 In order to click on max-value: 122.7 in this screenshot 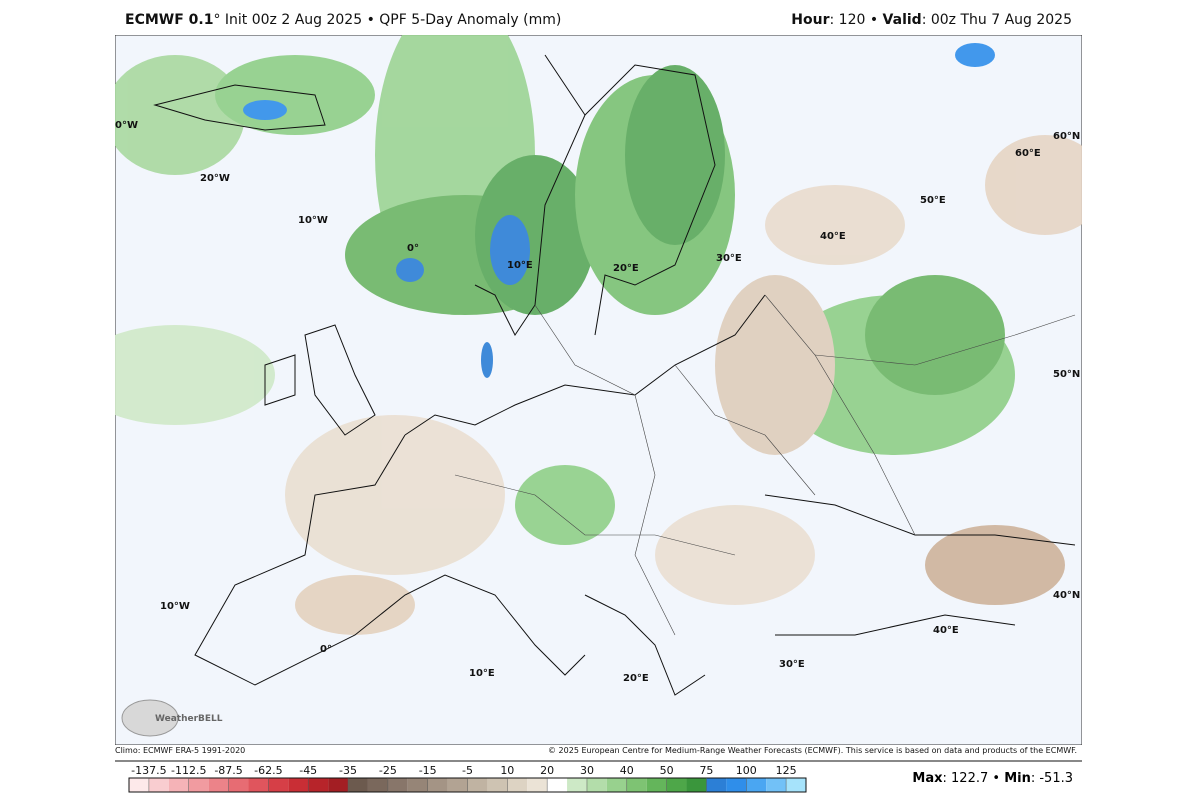, I will do `click(970, 778)`.